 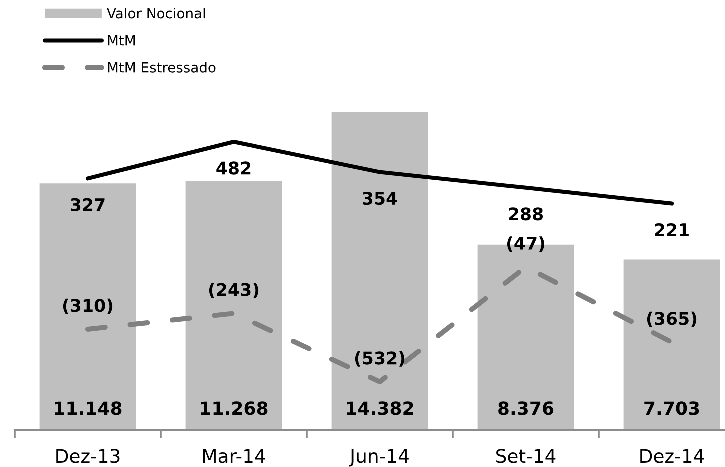 I want to click on data-label: 7.703, so click(x=672, y=409).